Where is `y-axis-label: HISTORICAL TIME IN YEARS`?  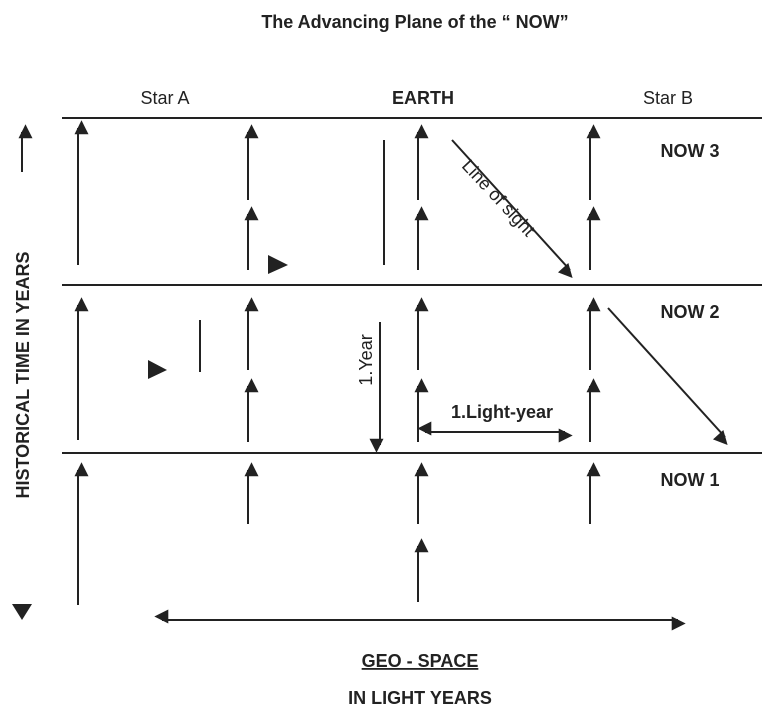
y-axis-label: HISTORICAL TIME IN YEARS is located at coordinates (23, 374).